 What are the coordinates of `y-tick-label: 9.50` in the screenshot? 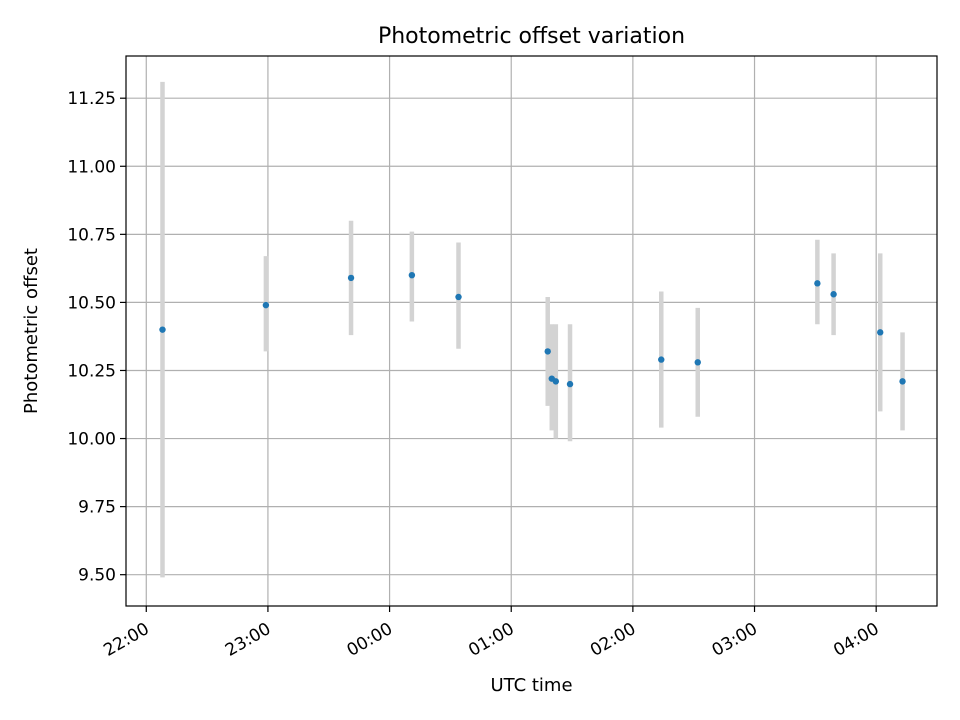 It's located at (97, 576).